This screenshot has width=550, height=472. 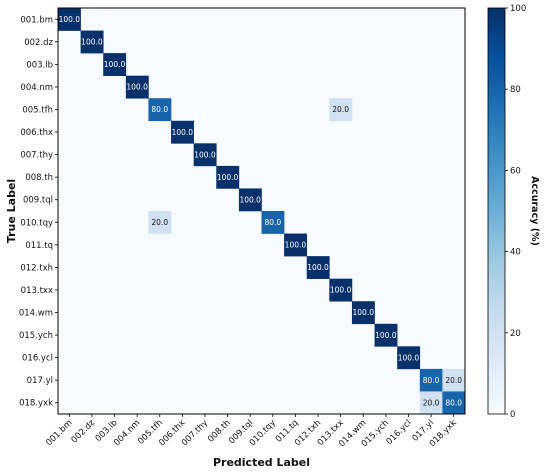 What do you see at coordinates (37, 111) in the screenshot?
I see `y-tick-label: 005.tfh` at bounding box center [37, 111].